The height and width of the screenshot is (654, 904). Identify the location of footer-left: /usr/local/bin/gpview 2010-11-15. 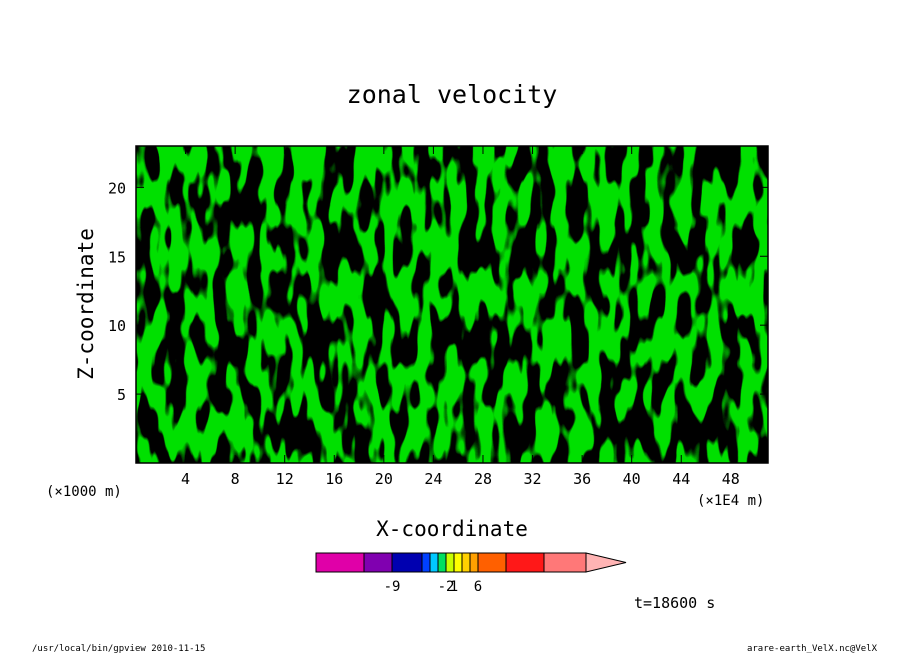
(118, 649).